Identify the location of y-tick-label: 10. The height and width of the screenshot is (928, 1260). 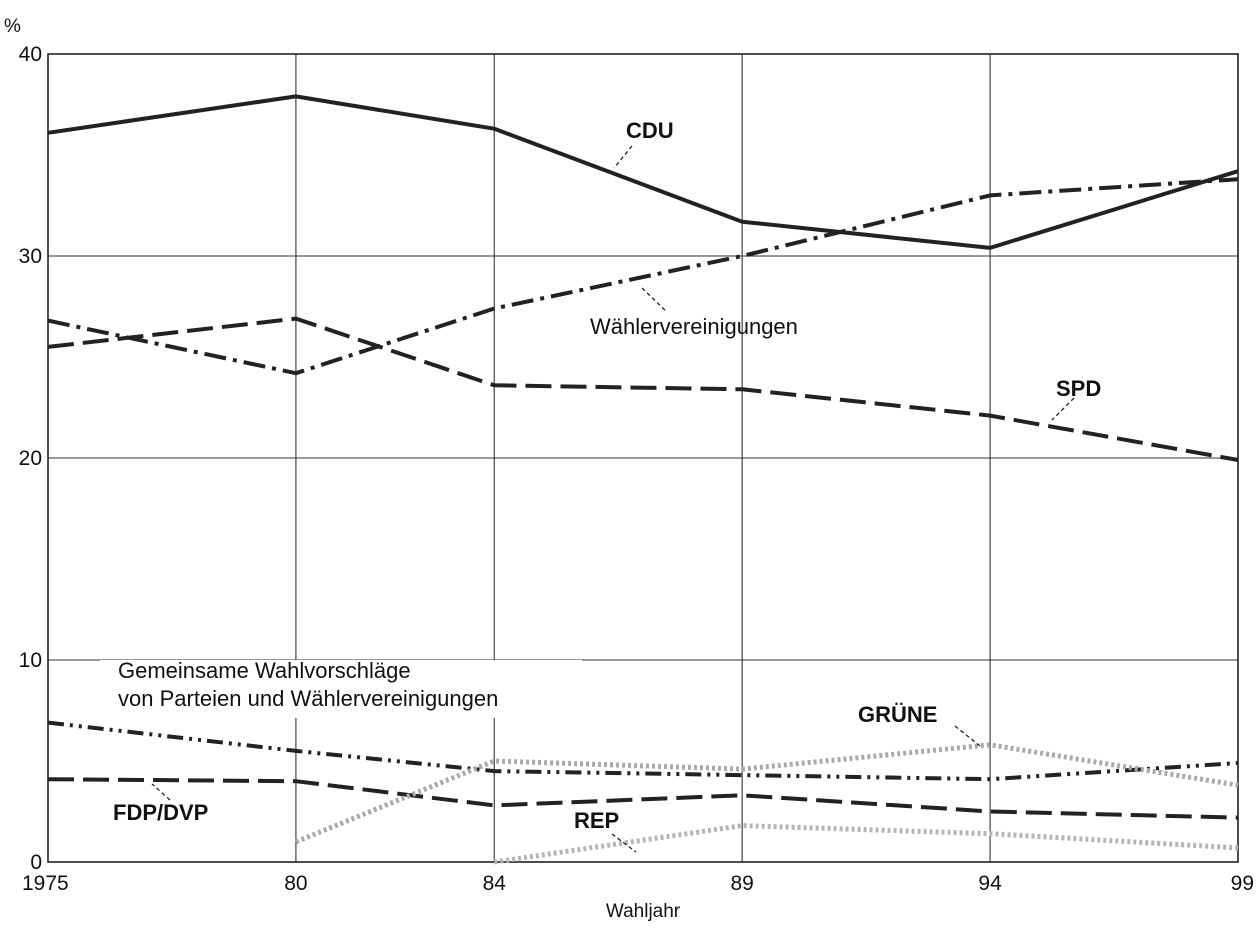
(30, 660).